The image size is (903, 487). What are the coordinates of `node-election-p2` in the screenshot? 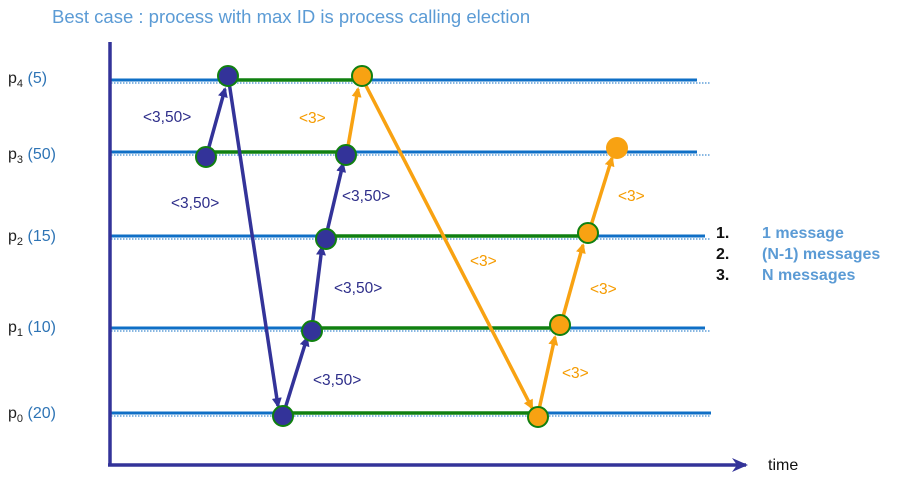 It's located at (326, 239).